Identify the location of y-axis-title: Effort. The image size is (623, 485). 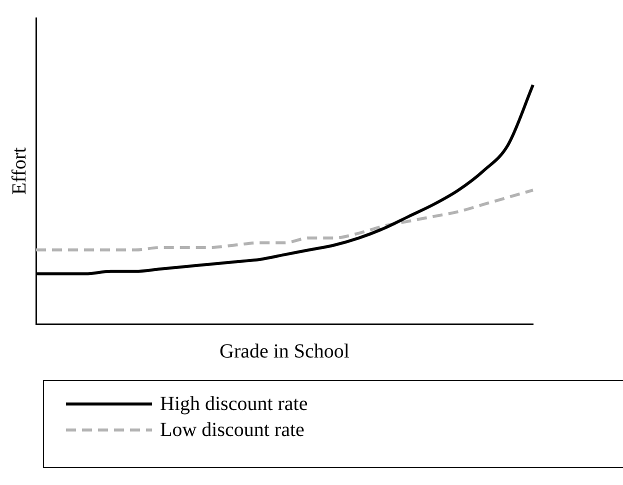
(19, 170).